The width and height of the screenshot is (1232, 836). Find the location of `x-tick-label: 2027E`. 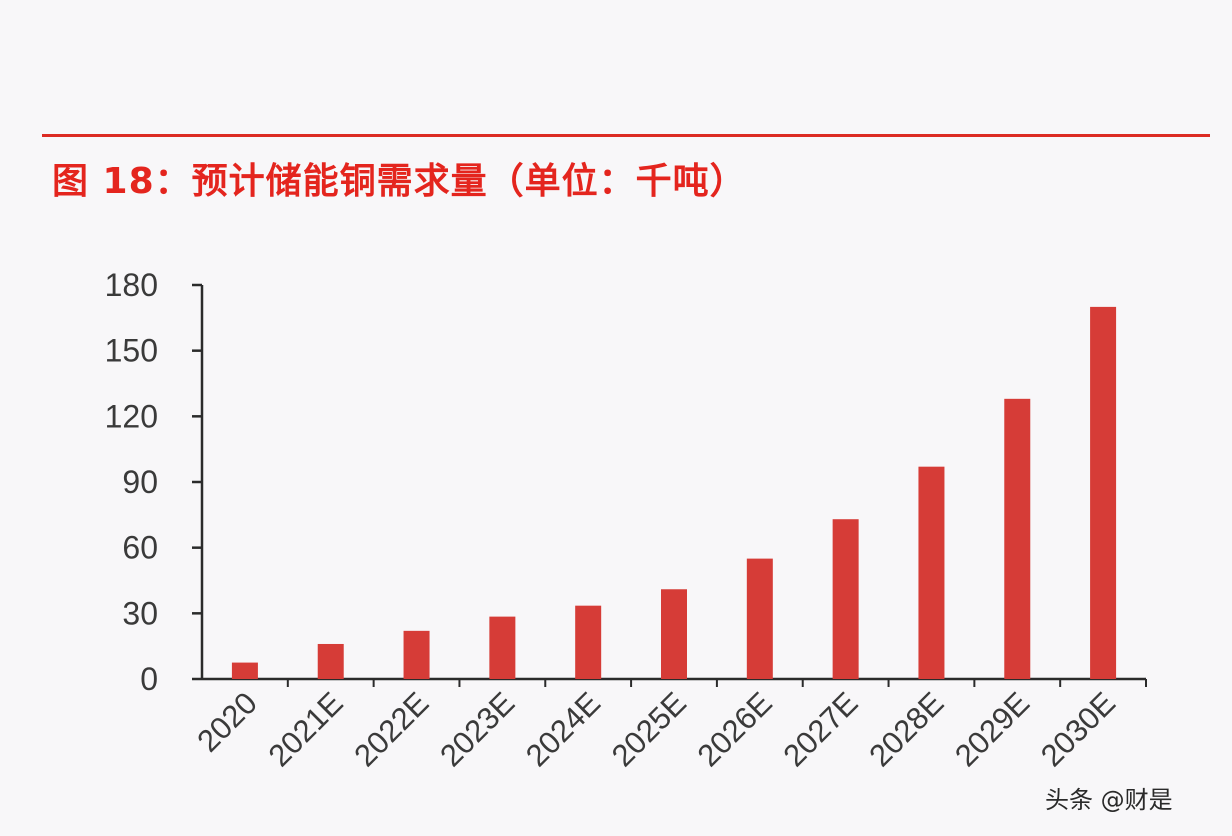

x-tick-label: 2027E is located at coordinates (820, 729).